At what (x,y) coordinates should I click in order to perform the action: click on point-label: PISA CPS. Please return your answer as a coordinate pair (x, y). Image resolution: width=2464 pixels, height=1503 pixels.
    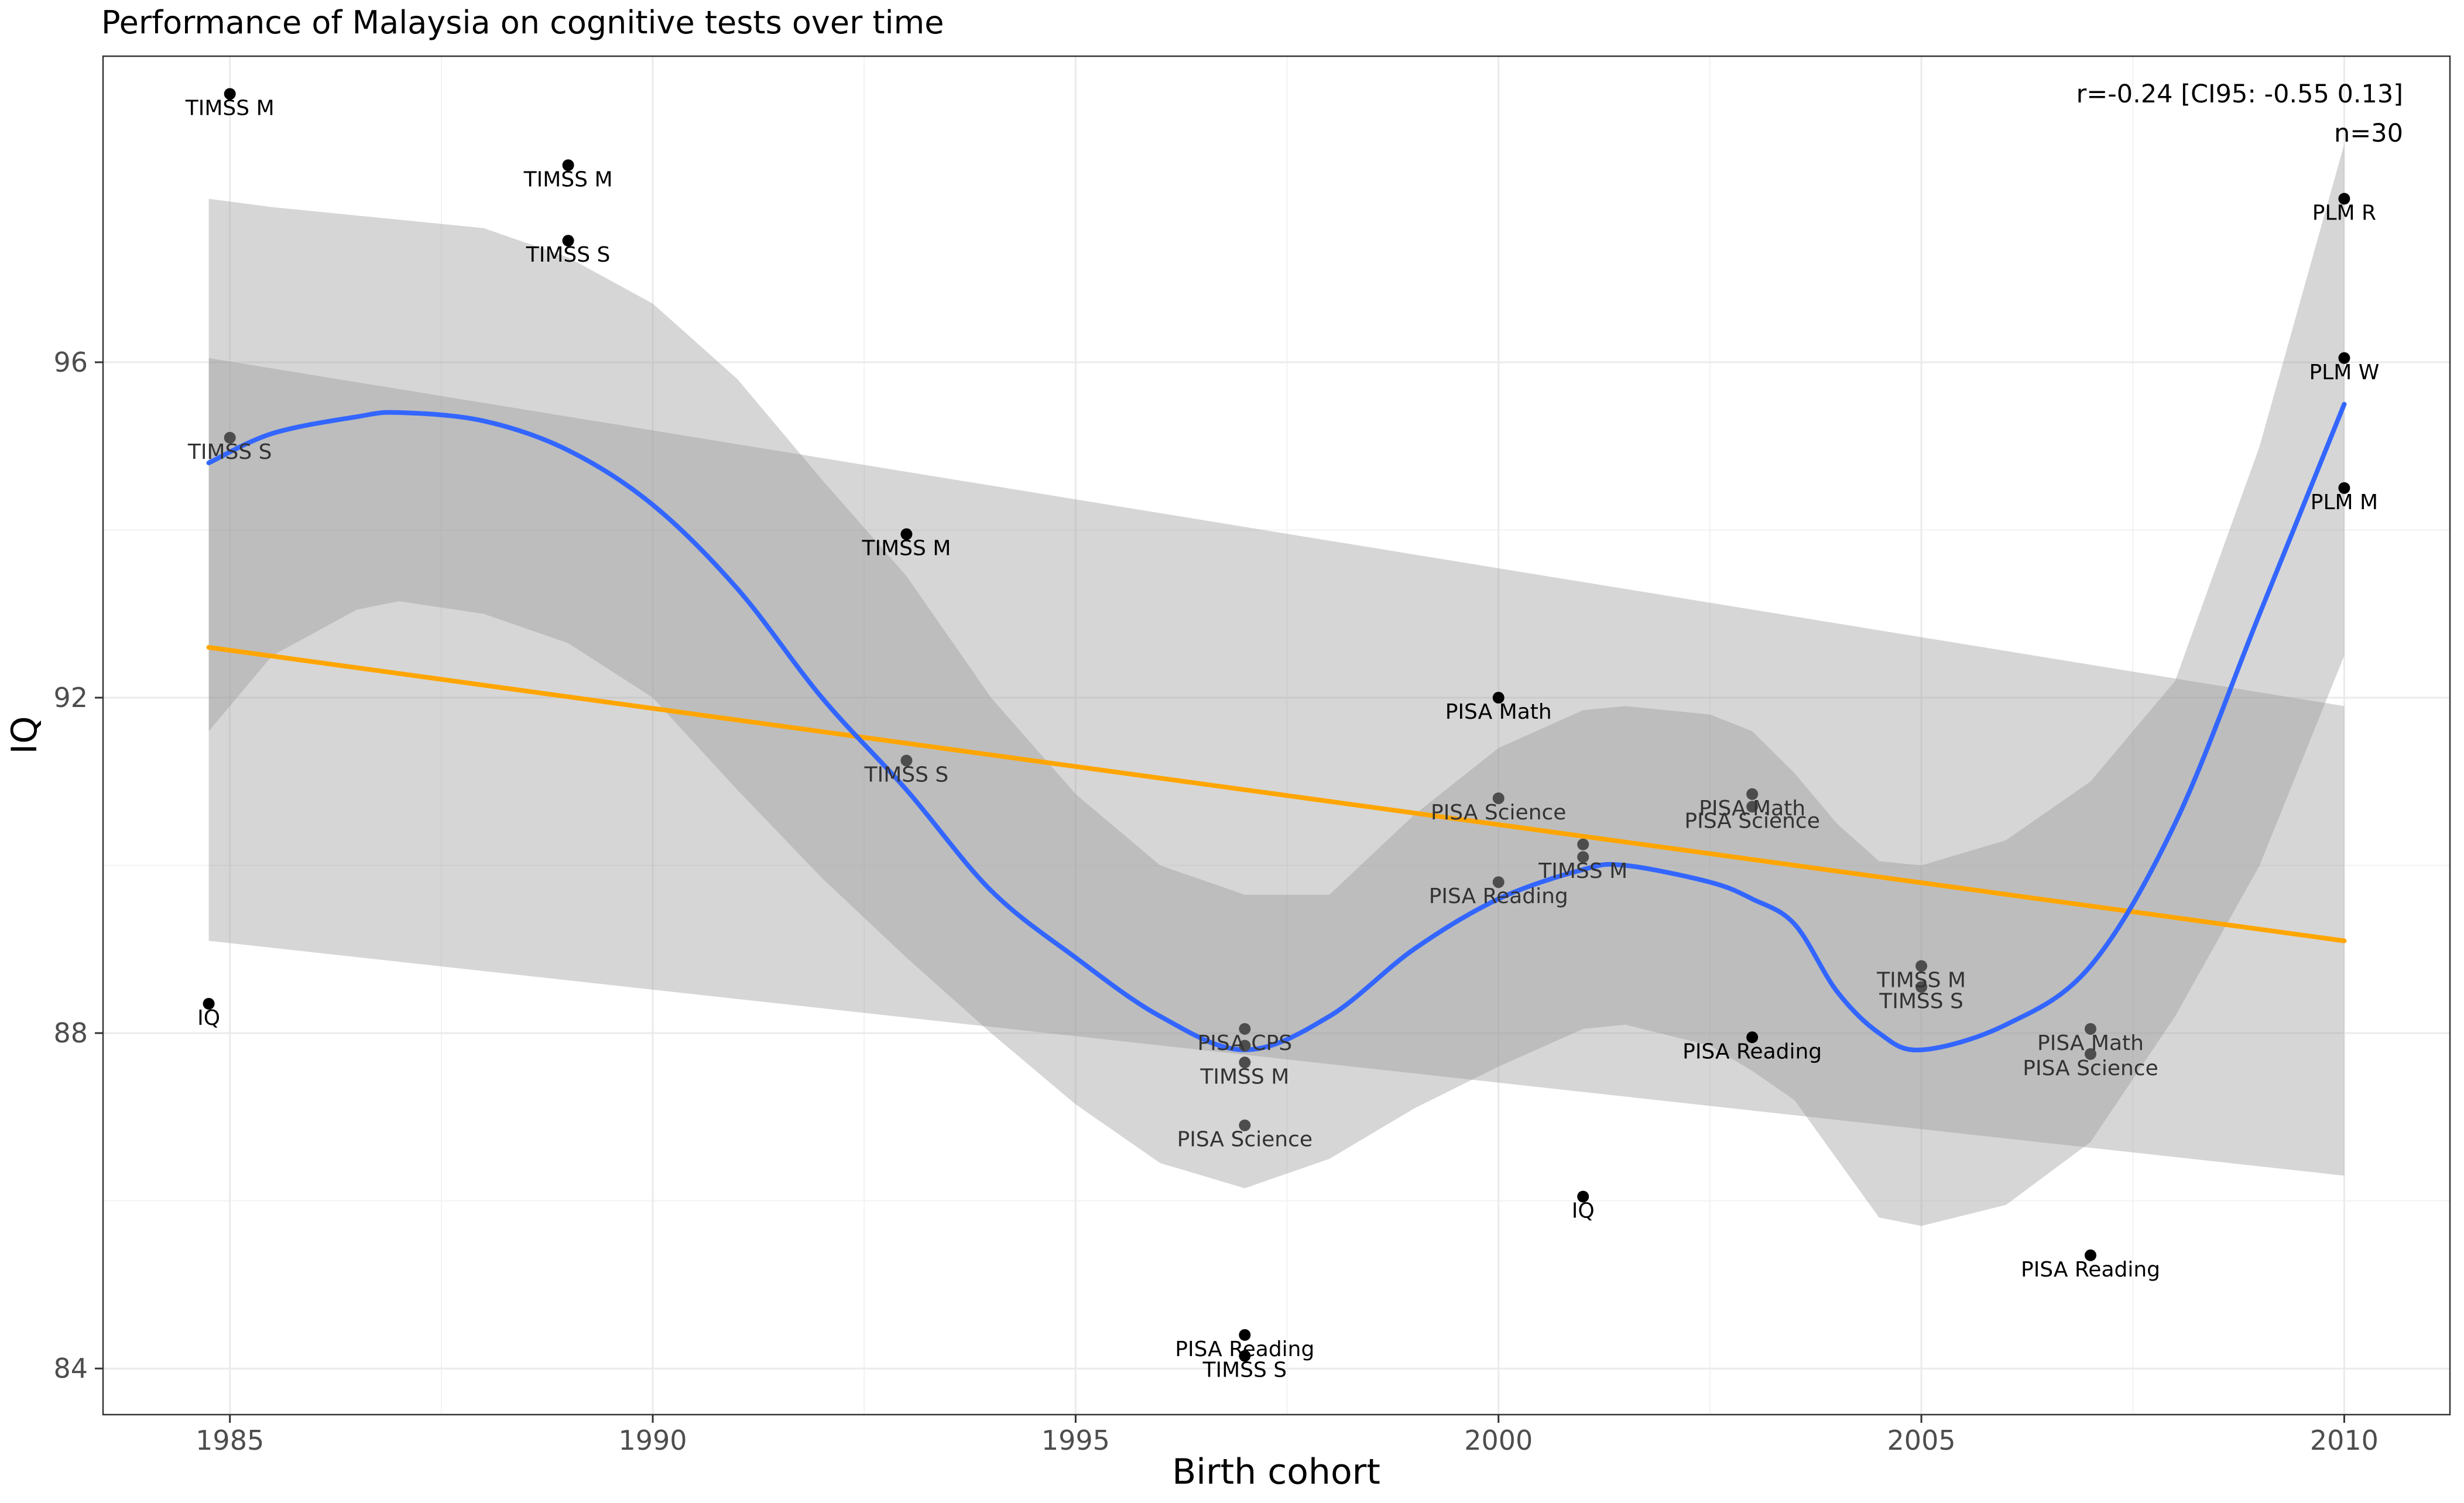
    Looking at the image, I should click on (1245, 1043).